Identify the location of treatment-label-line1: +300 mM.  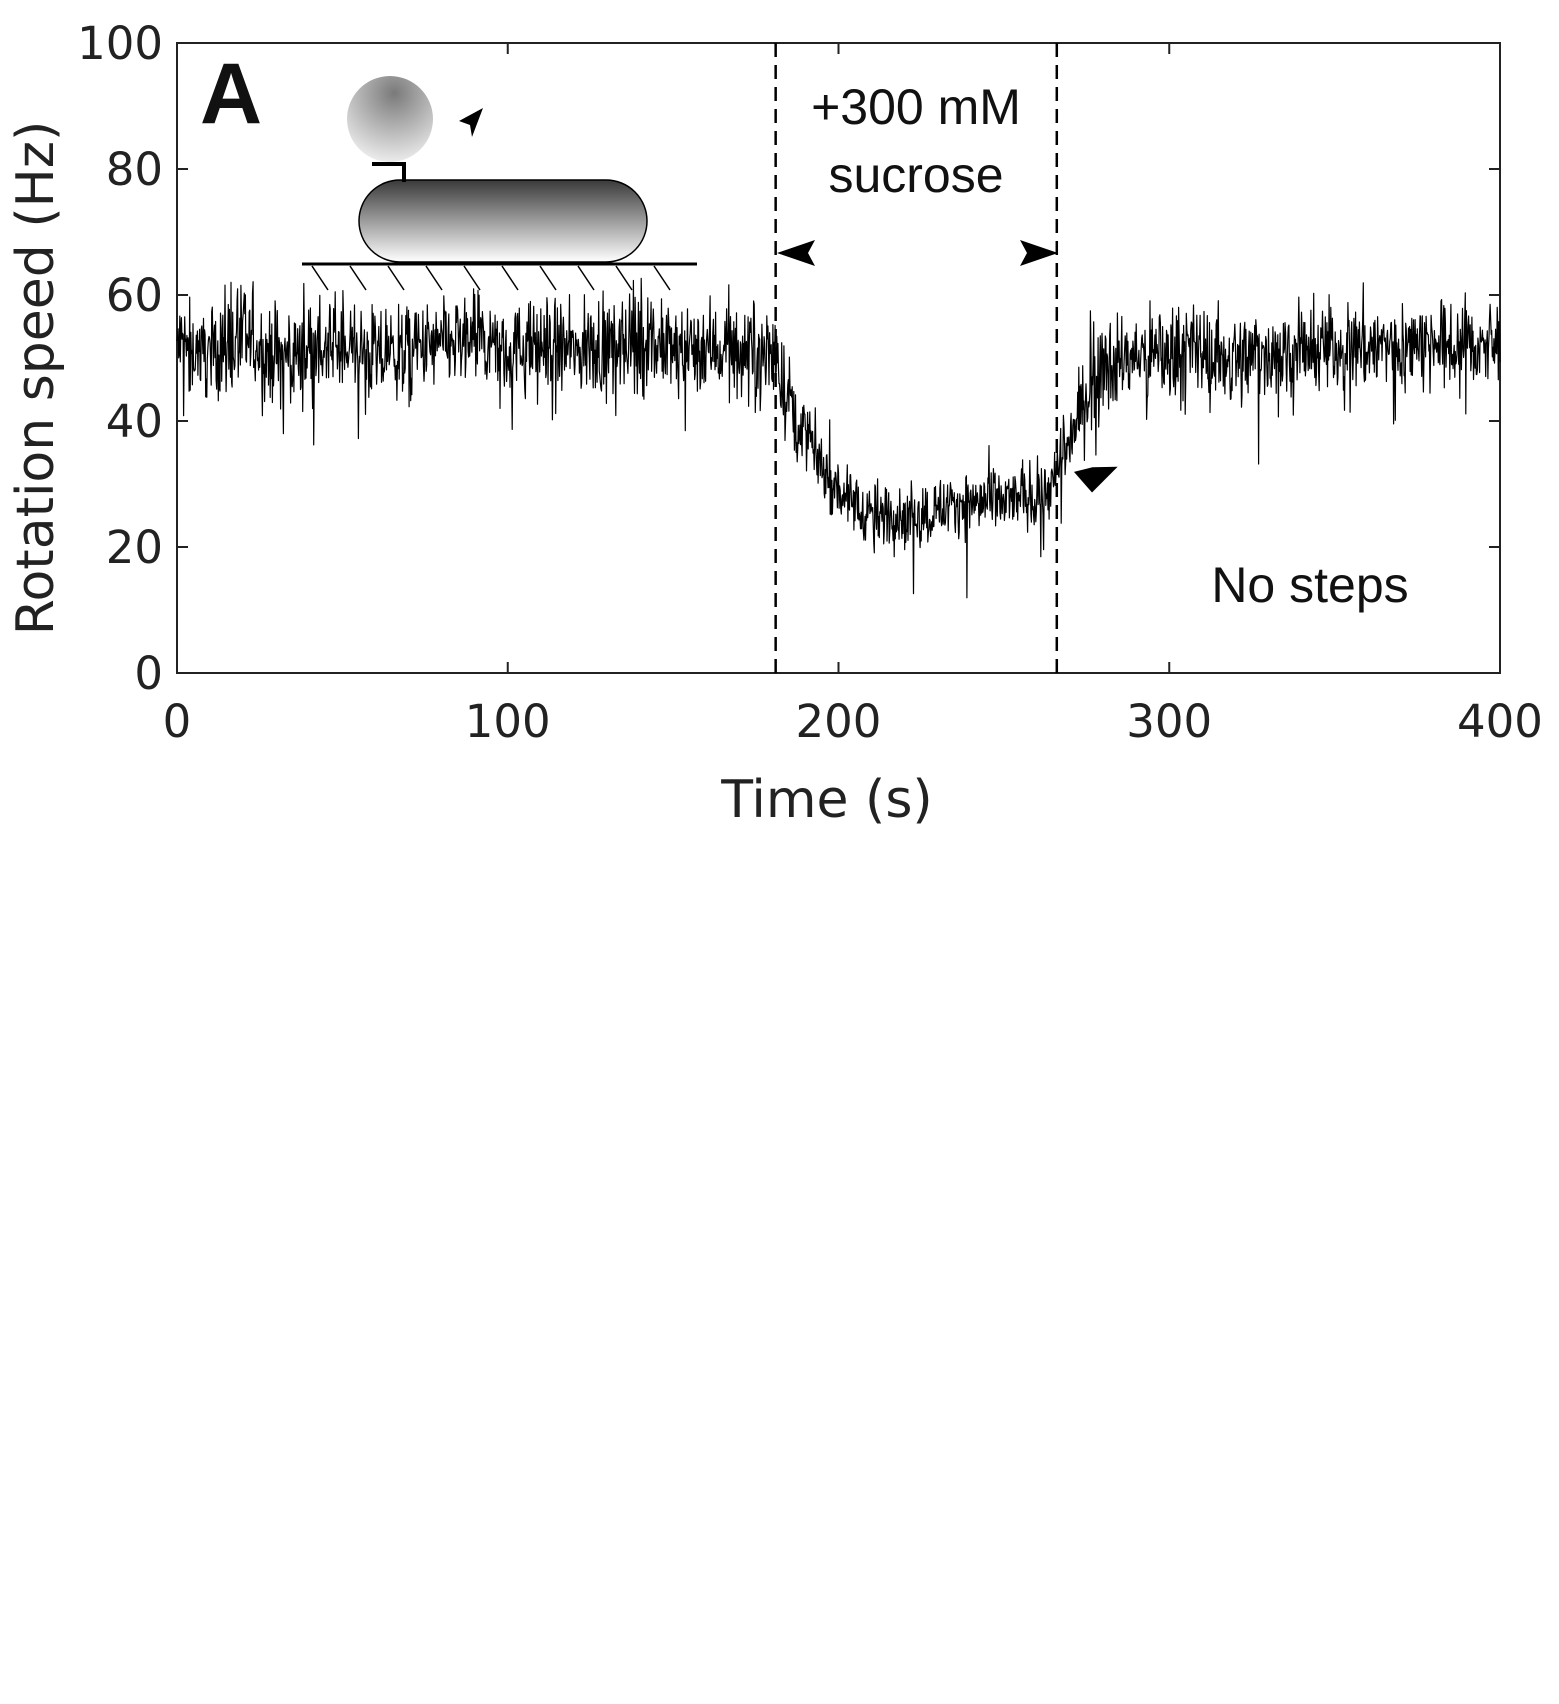
(916, 107).